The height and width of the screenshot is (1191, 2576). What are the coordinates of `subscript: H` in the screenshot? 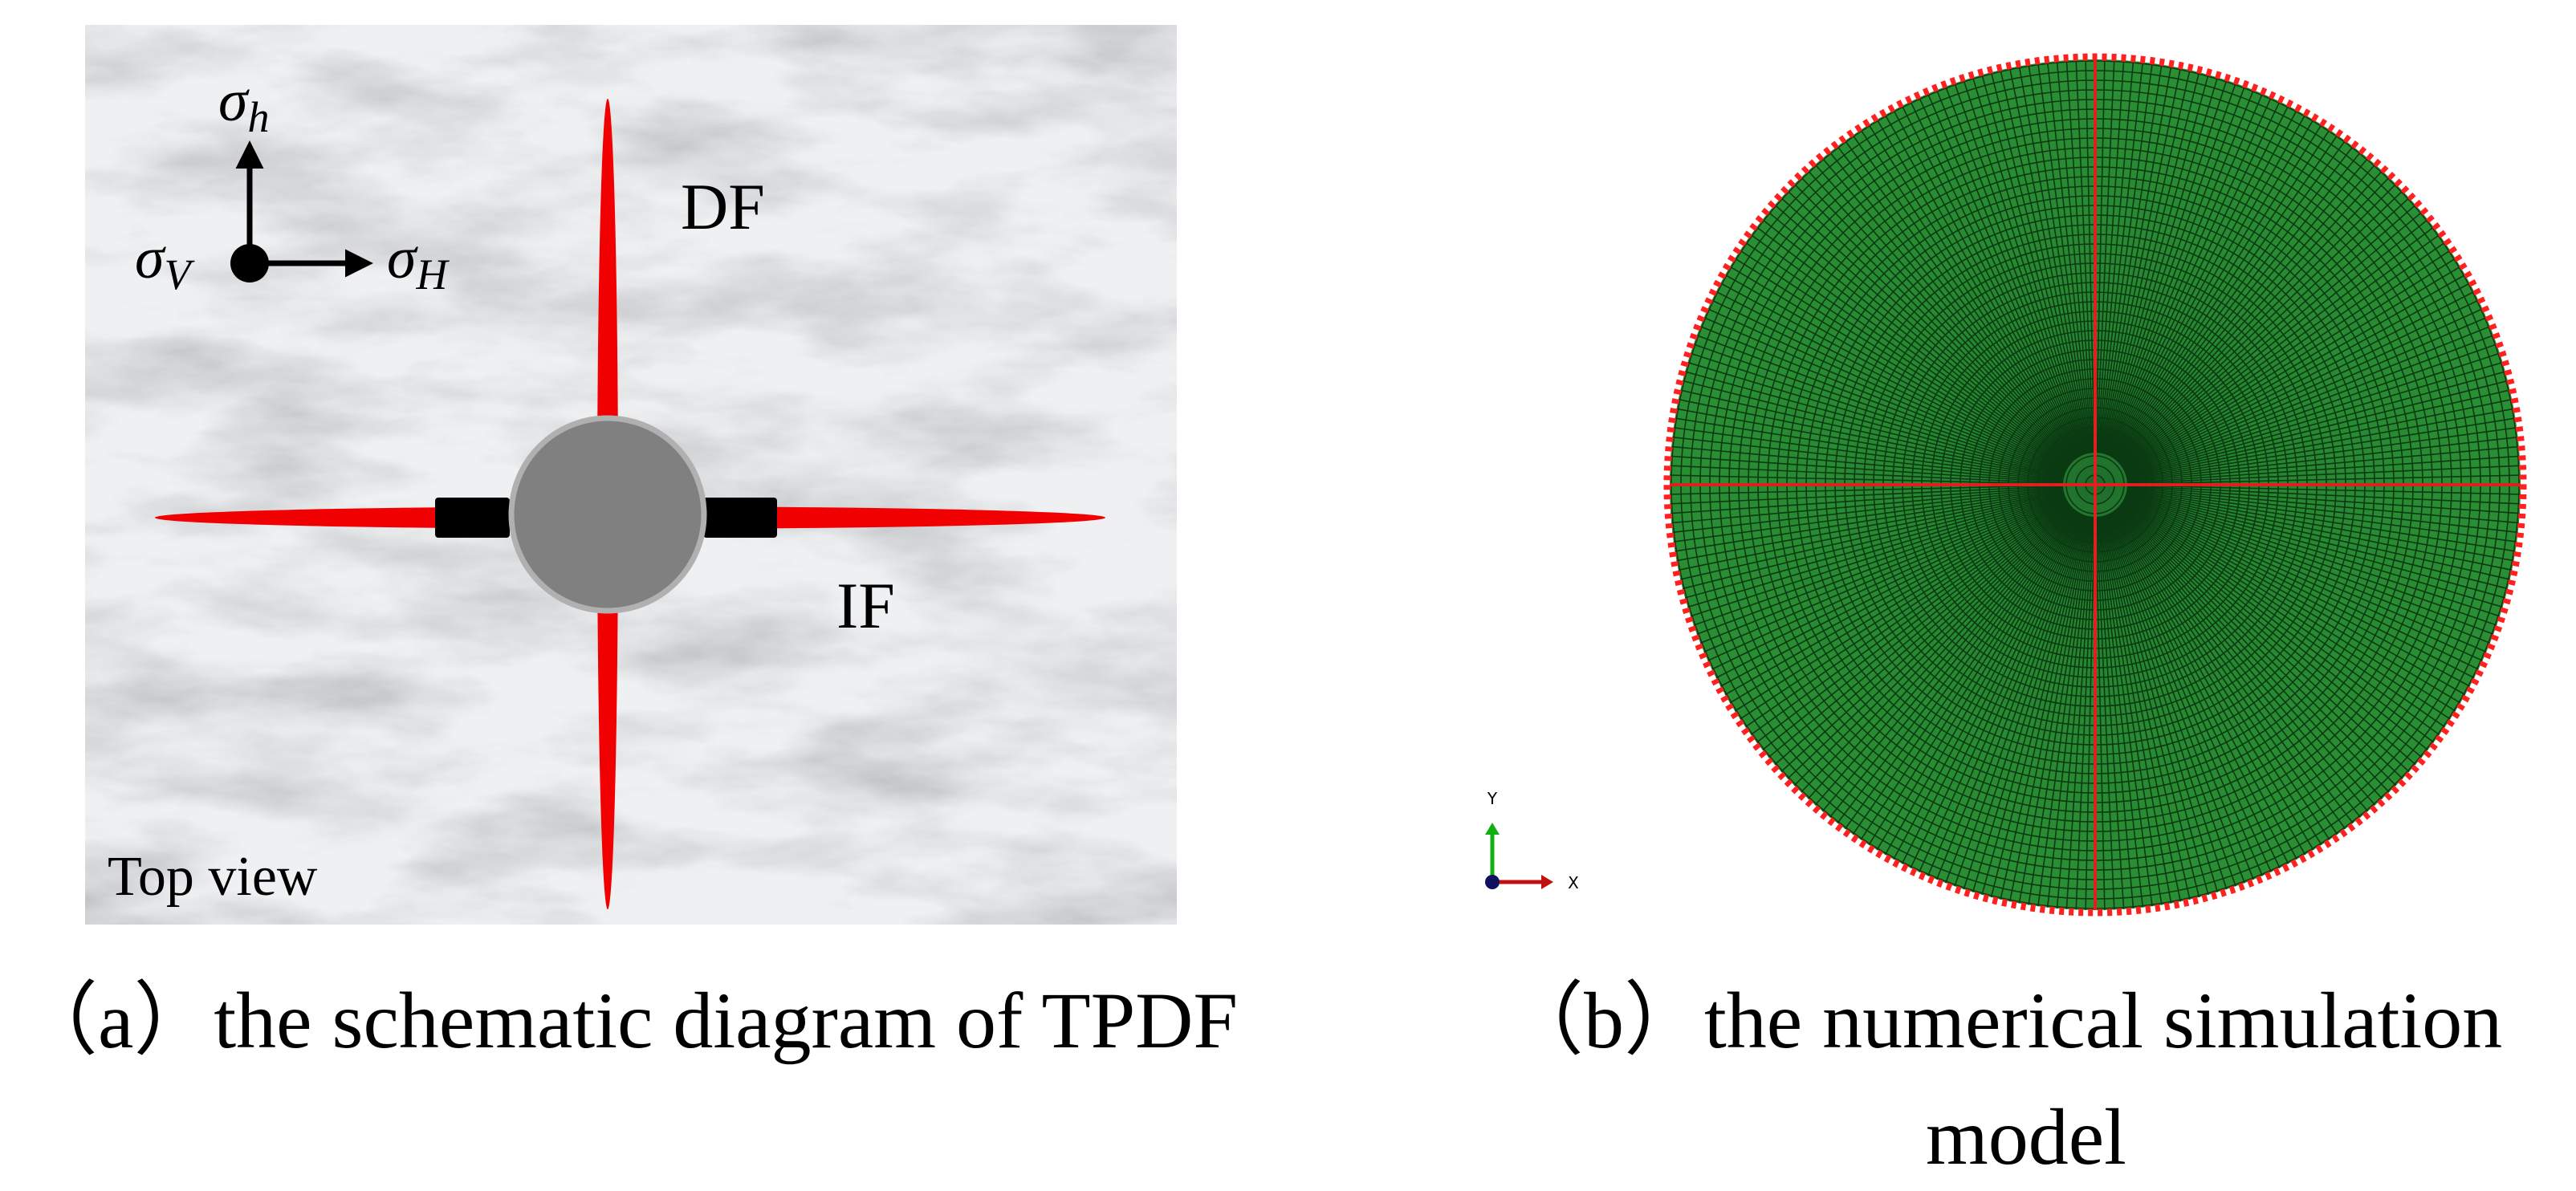 It's located at (433, 274).